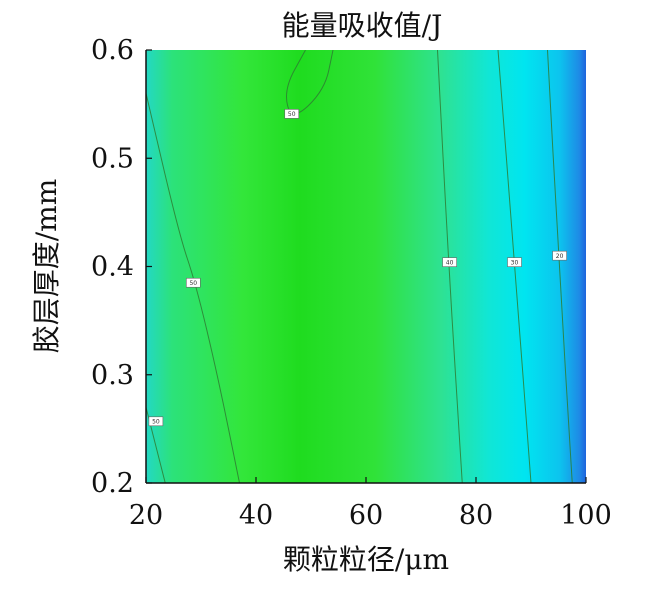 The image size is (650, 591). Describe the element at coordinates (362, 25) in the screenshot. I see `chart-title: 能量吸收值/J` at that location.